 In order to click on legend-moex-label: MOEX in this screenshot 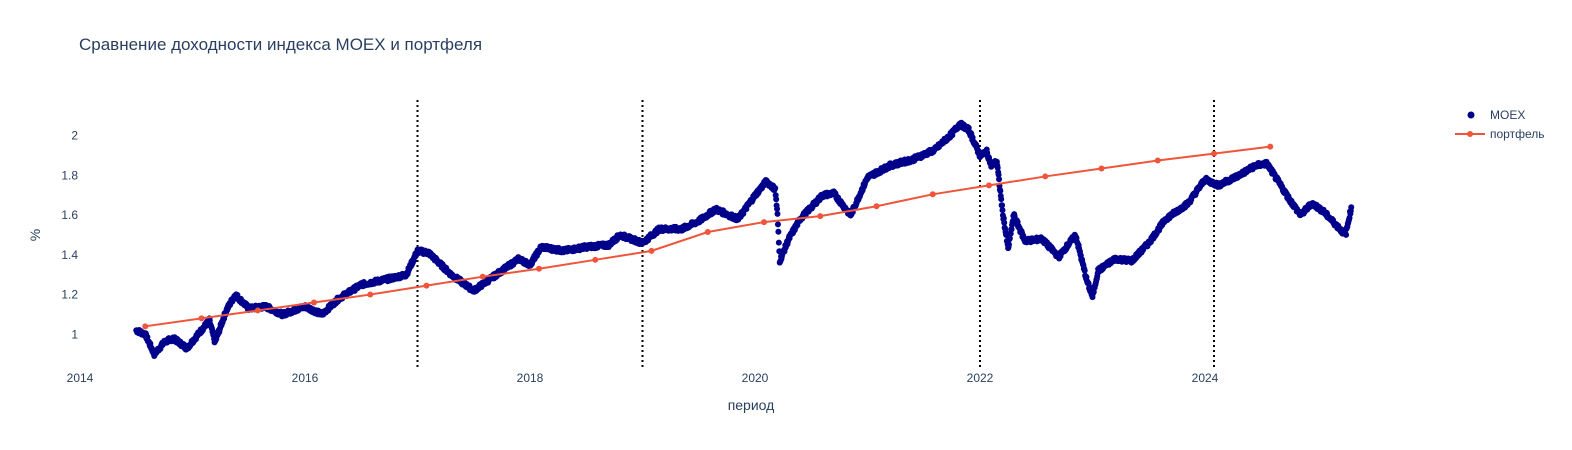, I will do `click(1507, 115)`.